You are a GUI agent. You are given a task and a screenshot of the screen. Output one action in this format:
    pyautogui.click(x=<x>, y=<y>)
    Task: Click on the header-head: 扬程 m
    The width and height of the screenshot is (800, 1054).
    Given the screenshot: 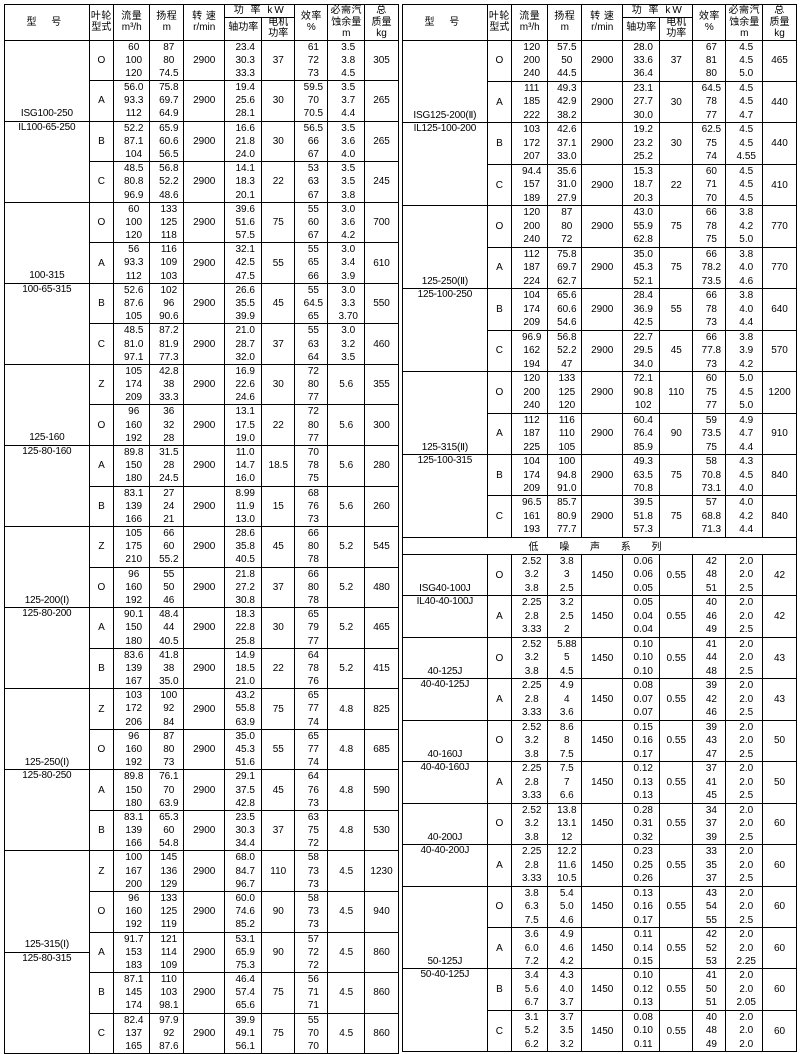 What is the action you would take?
    pyautogui.click(x=565, y=22)
    